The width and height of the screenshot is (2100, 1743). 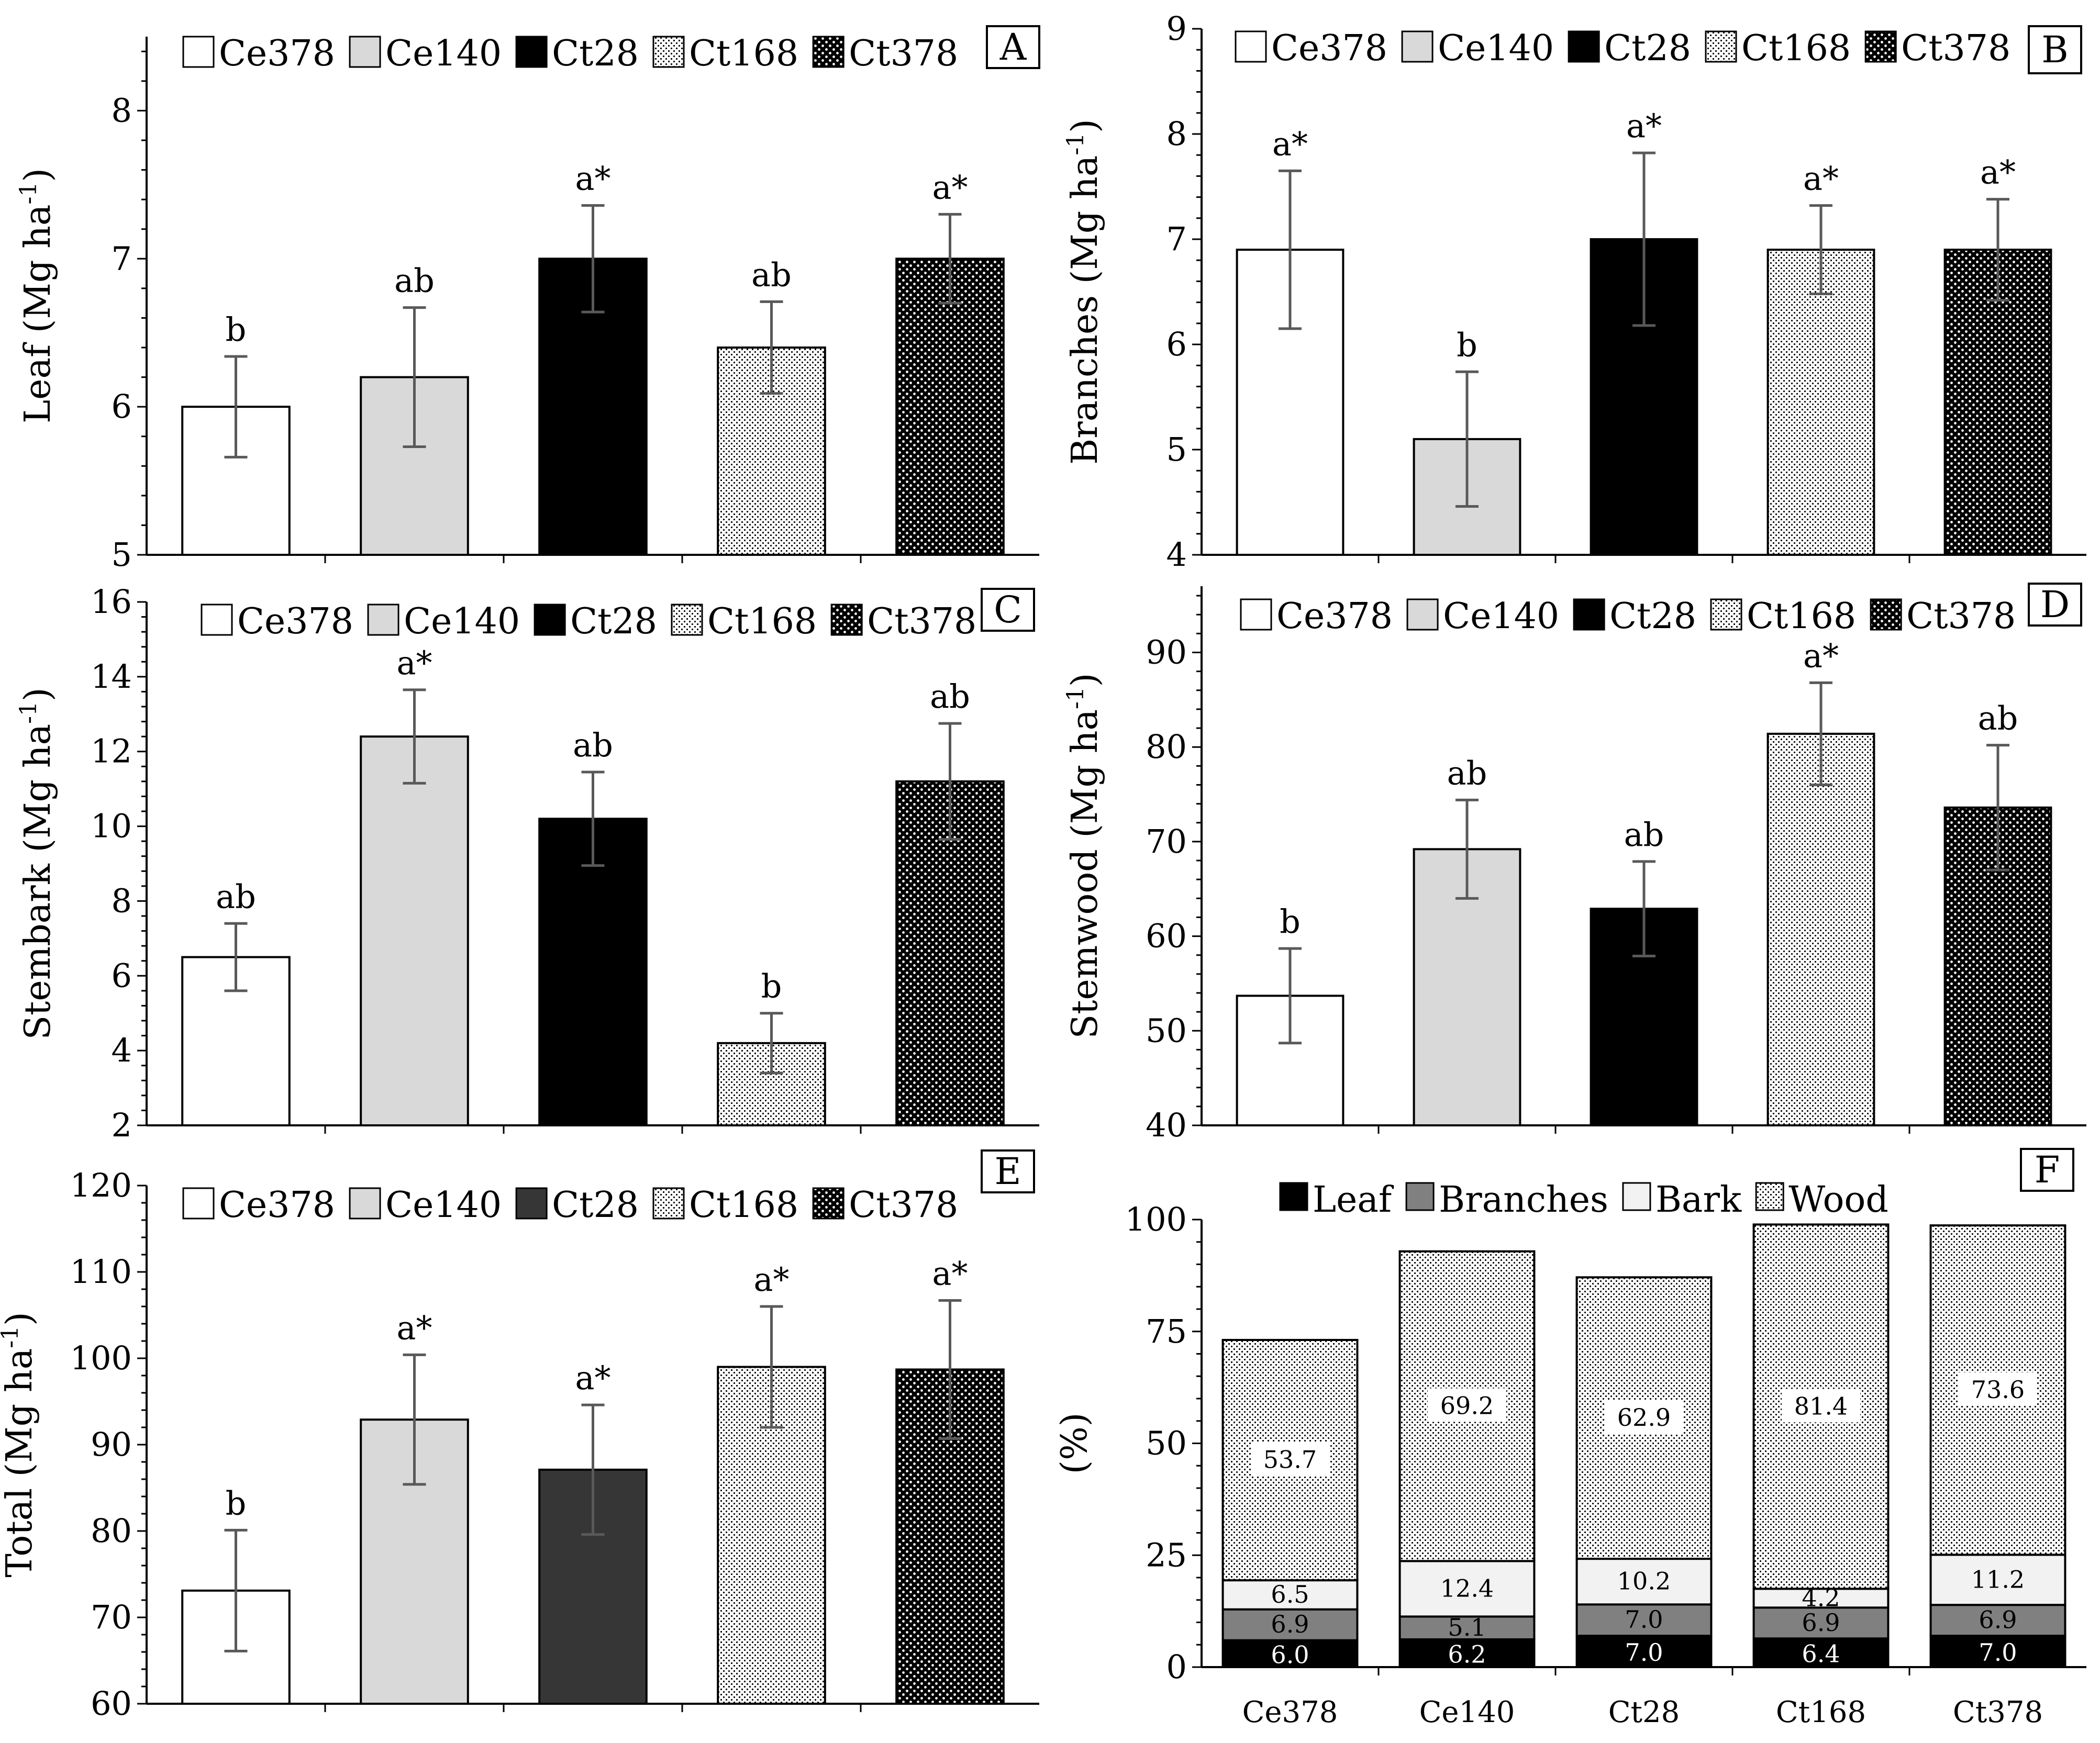 What do you see at coordinates (1583, 1200) in the screenshot?
I see `legend: Leaf Branches Bark Wood` at bounding box center [1583, 1200].